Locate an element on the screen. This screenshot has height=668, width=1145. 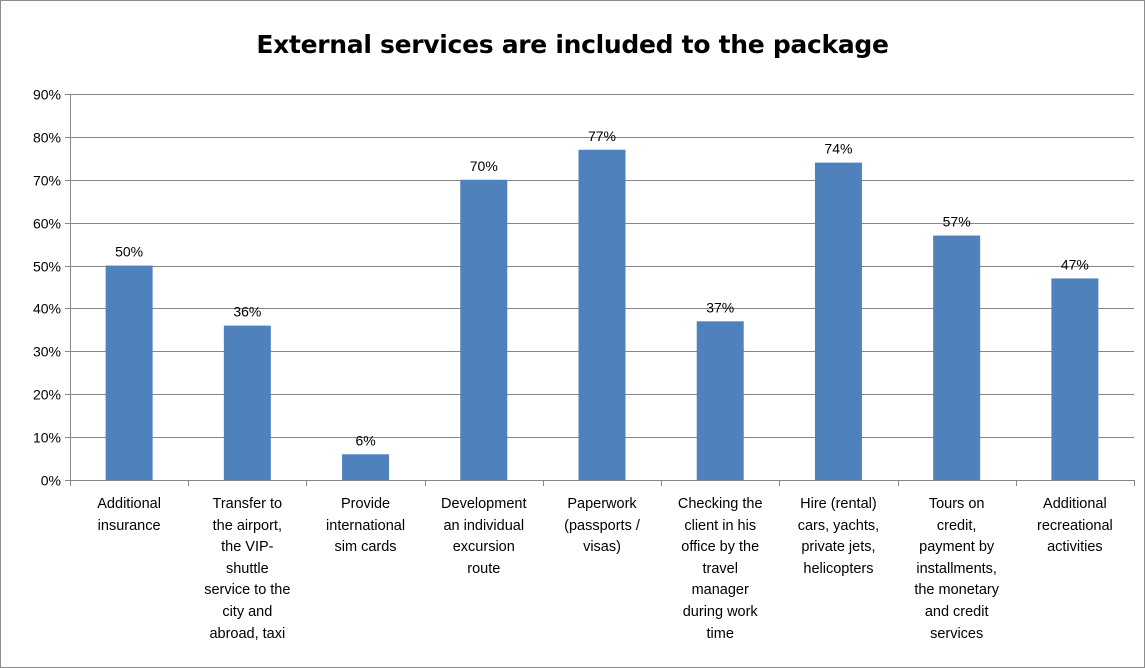
data-label: 36% is located at coordinates (247, 312).